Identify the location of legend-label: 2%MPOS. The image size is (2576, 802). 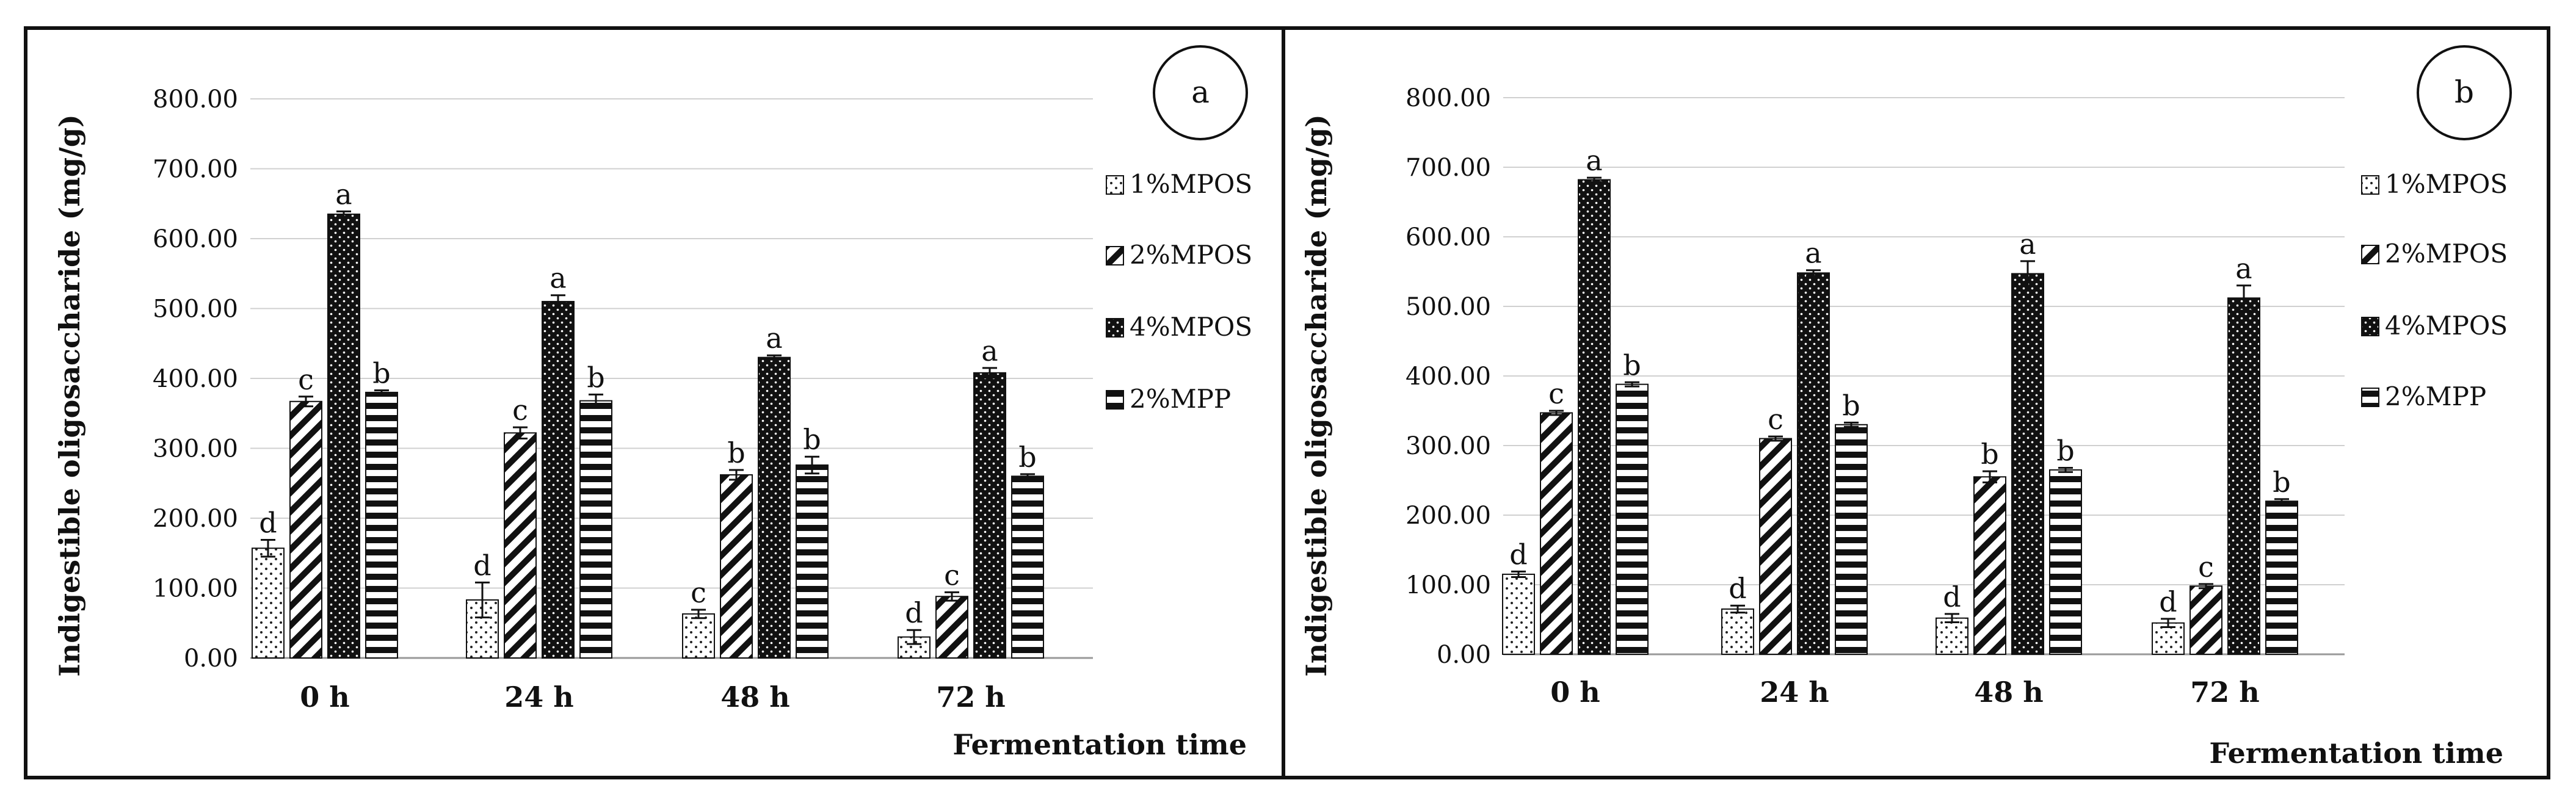
(2446, 254).